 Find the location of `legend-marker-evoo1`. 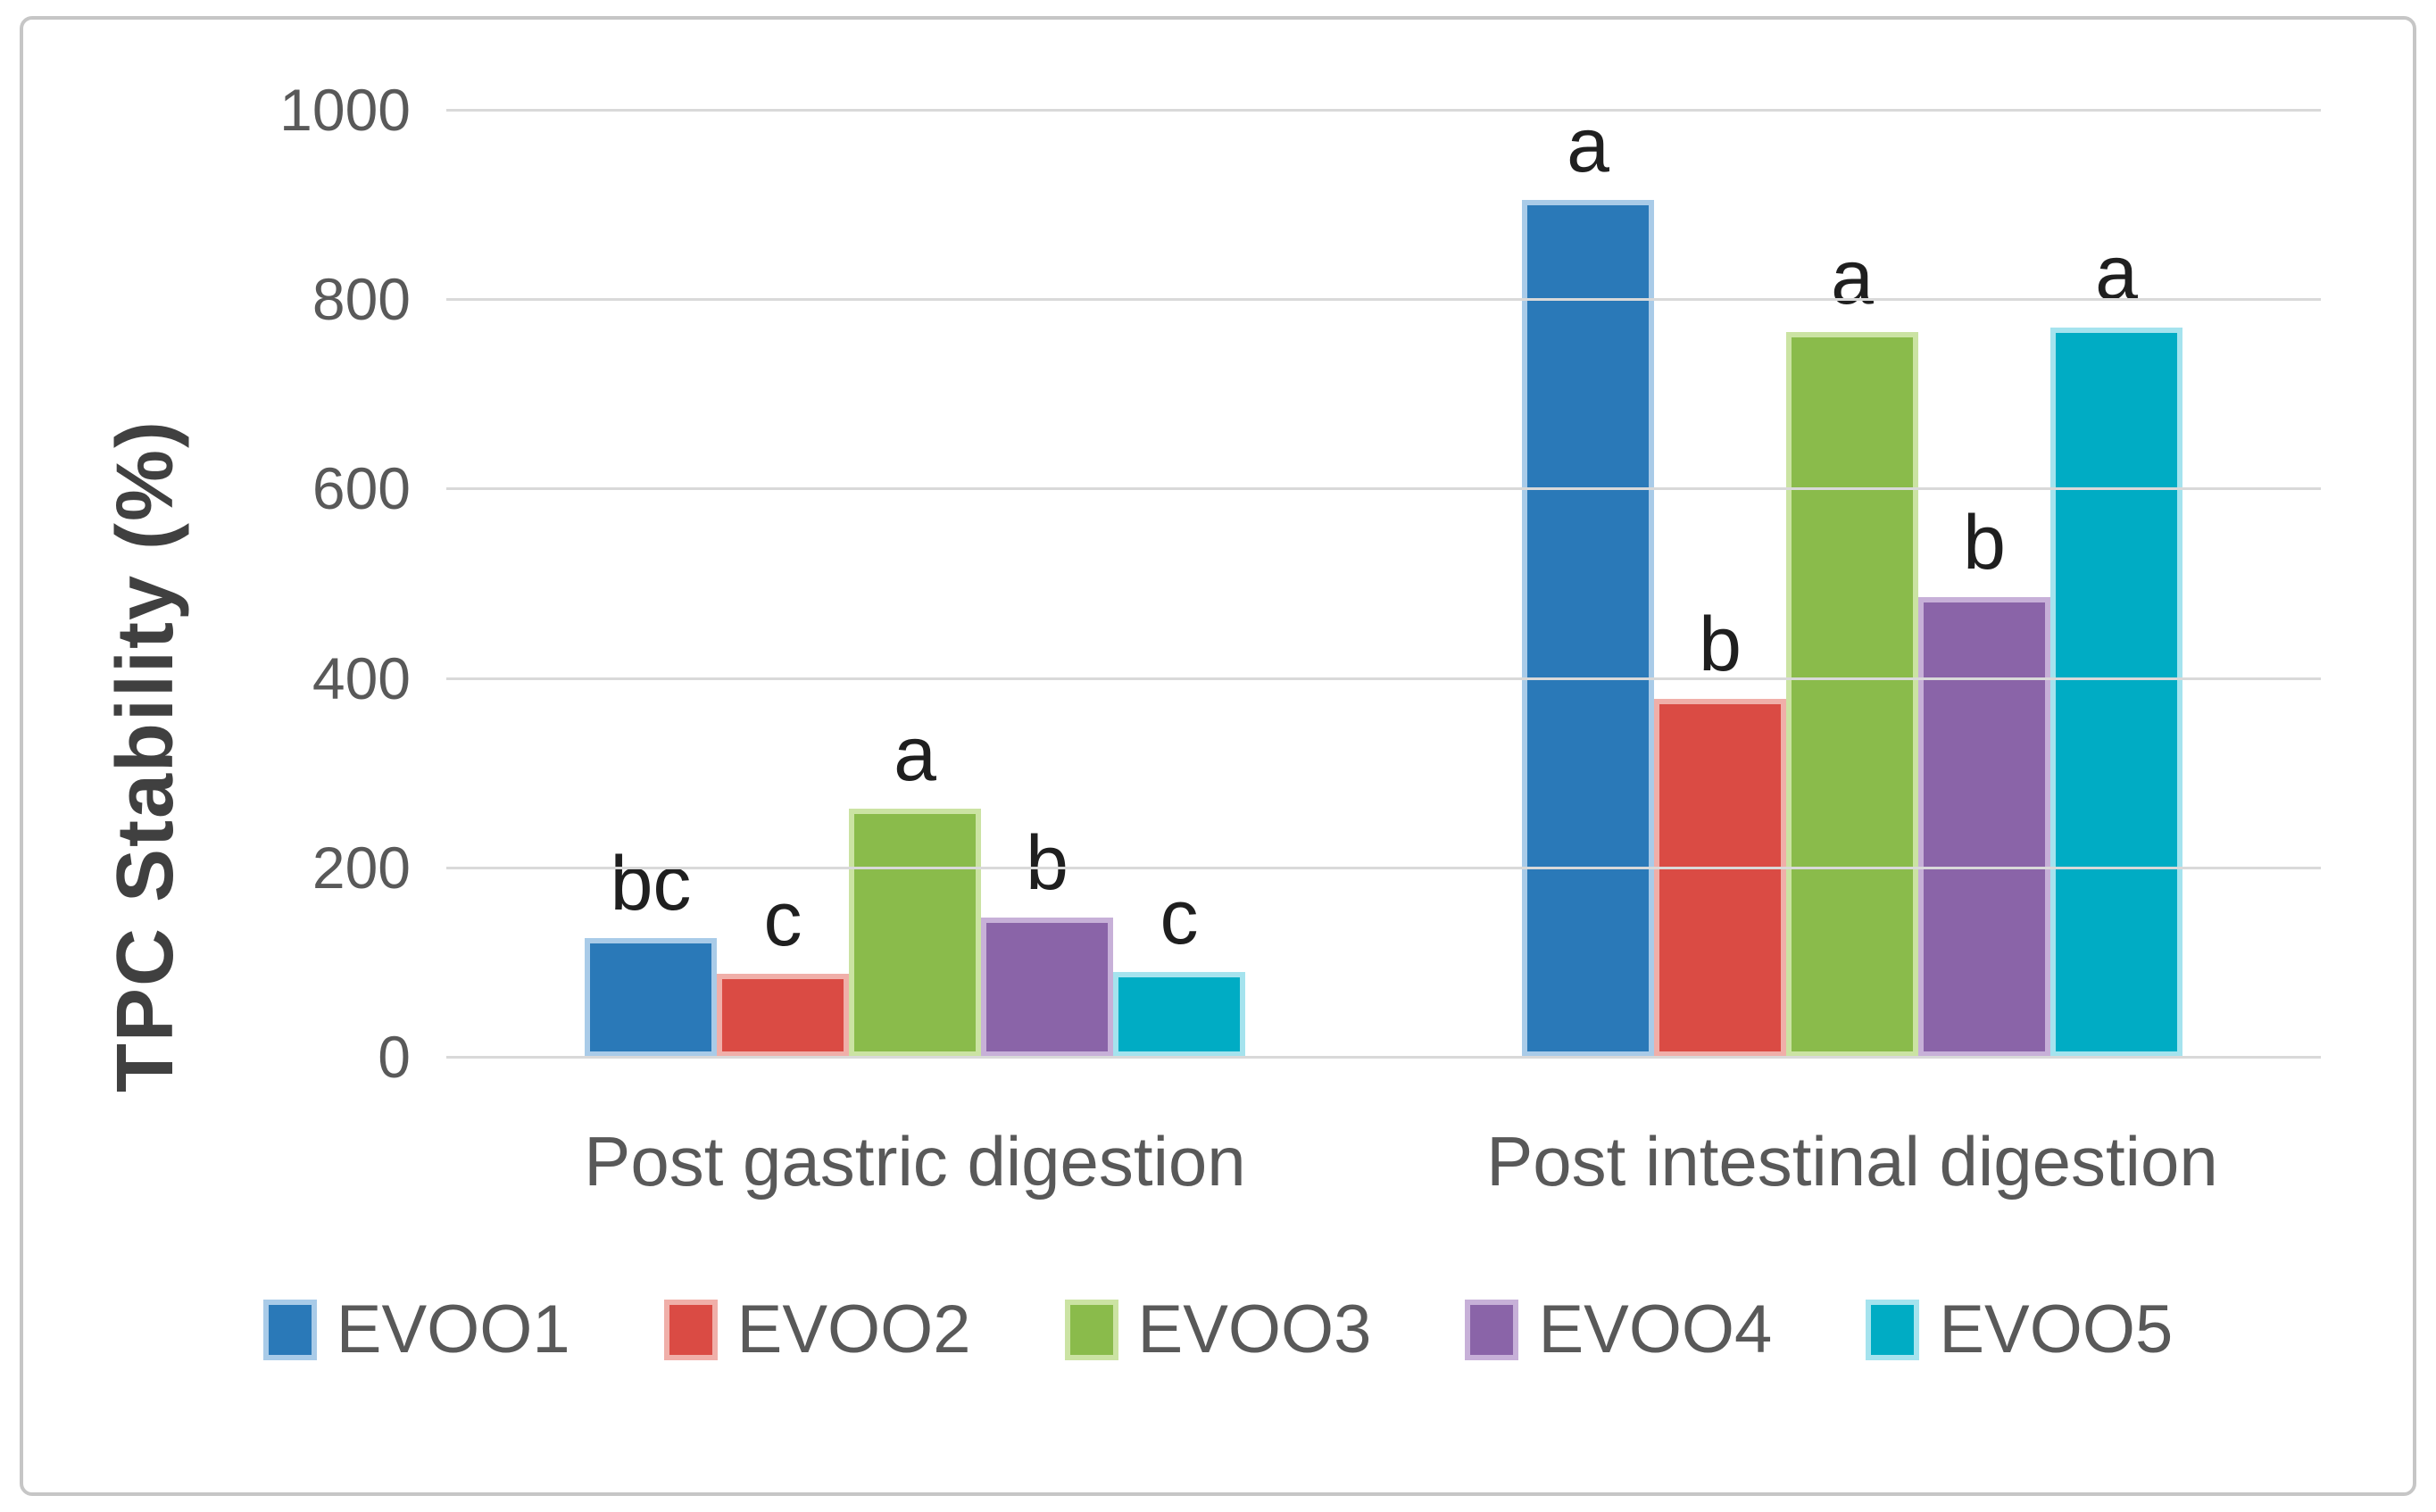

legend-marker-evoo1 is located at coordinates (289, 1330).